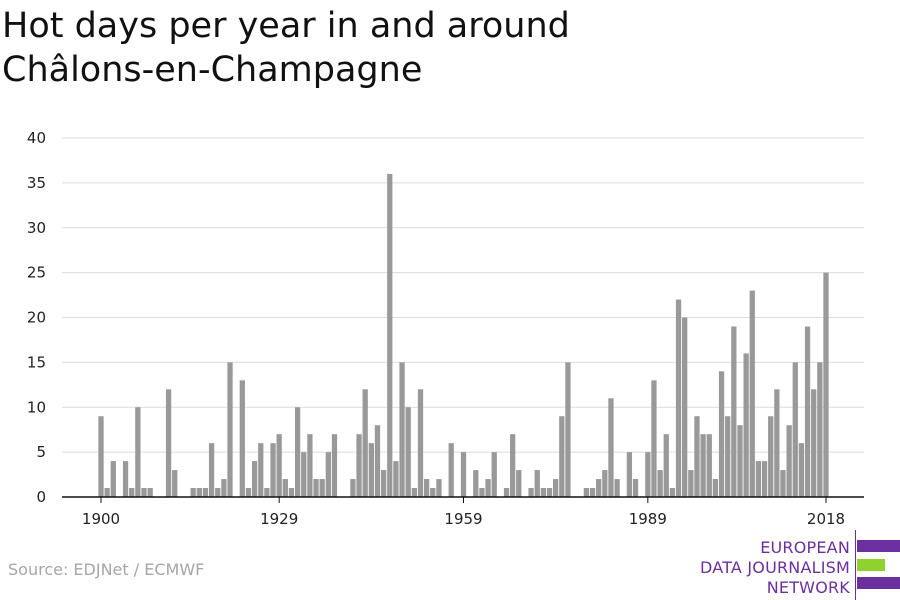 The image size is (900, 600). Describe the element at coordinates (543, 492) in the screenshot. I see `bar-1972` at that location.